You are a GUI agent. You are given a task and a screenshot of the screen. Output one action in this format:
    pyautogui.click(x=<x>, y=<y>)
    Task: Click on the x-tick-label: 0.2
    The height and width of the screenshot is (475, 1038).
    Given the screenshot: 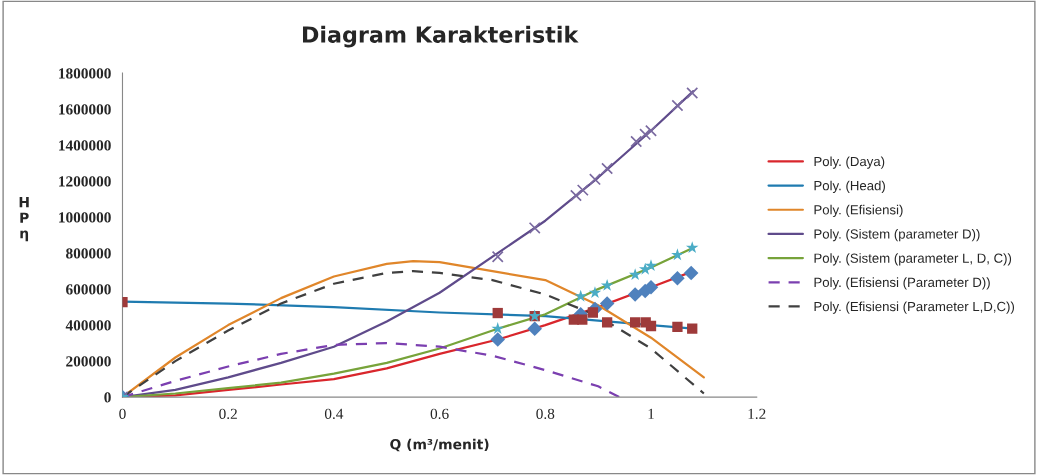 What is the action you would take?
    pyautogui.click(x=228, y=414)
    